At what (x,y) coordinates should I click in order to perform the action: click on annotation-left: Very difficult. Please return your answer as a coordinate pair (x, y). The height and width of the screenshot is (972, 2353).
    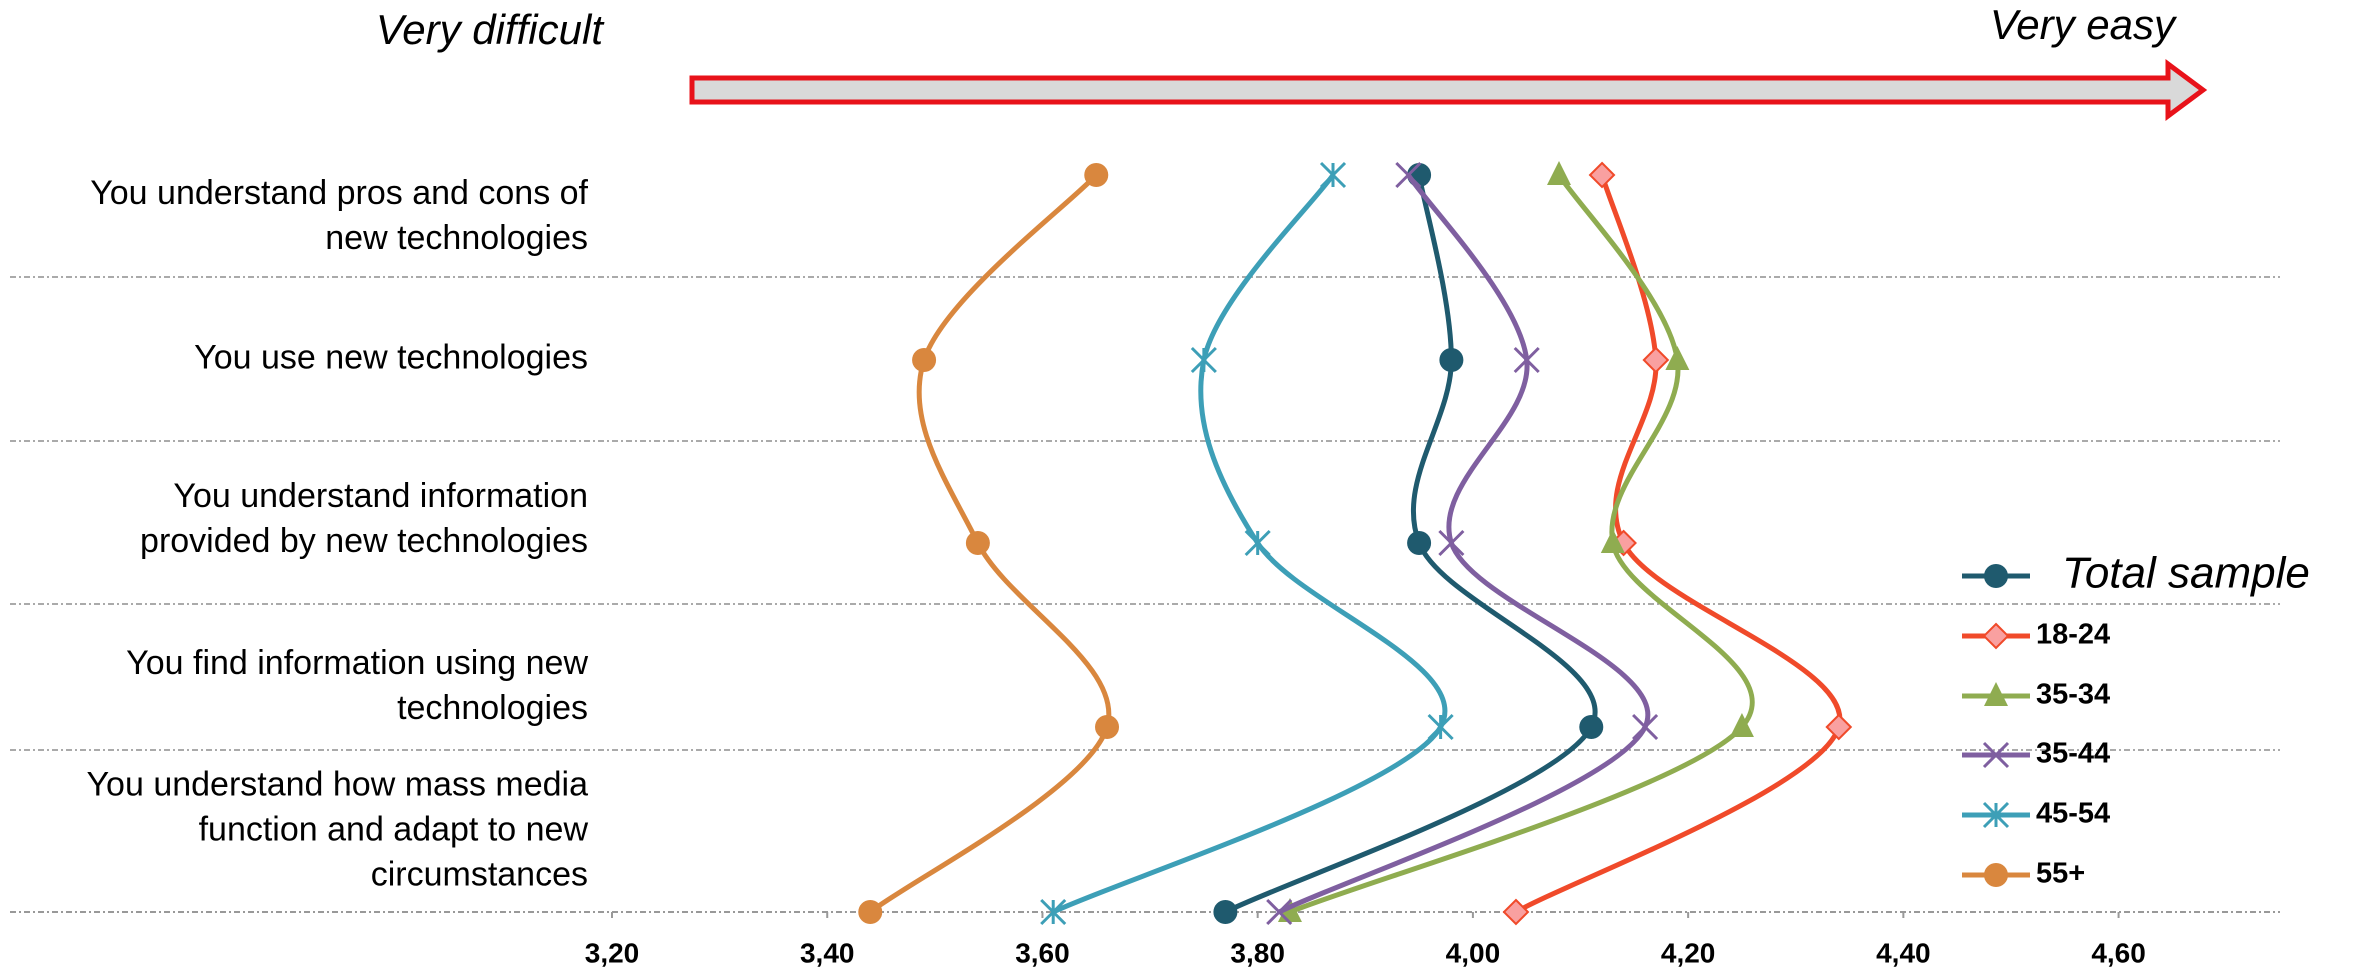
    Looking at the image, I should click on (491, 29).